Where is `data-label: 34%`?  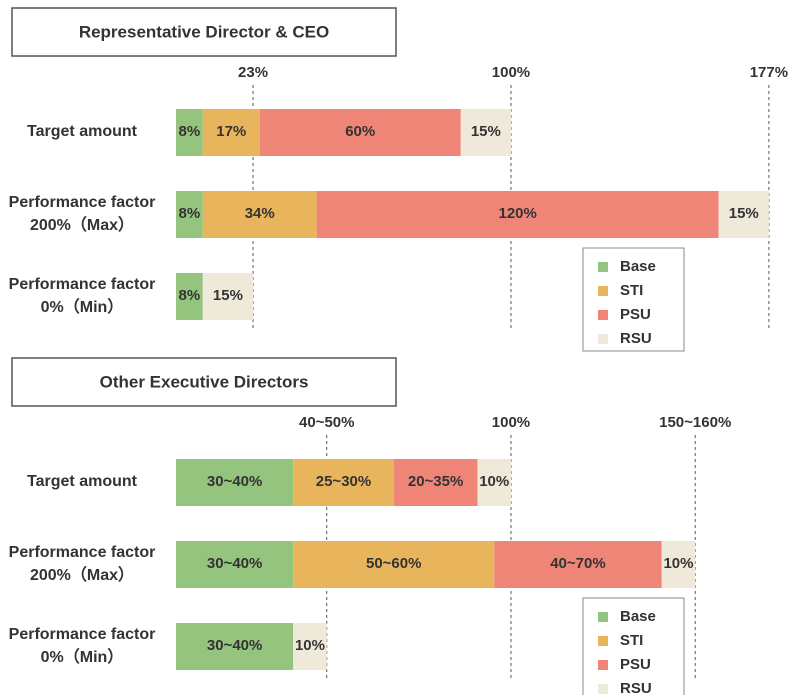
data-label: 34% is located at coordinates (260, 213).